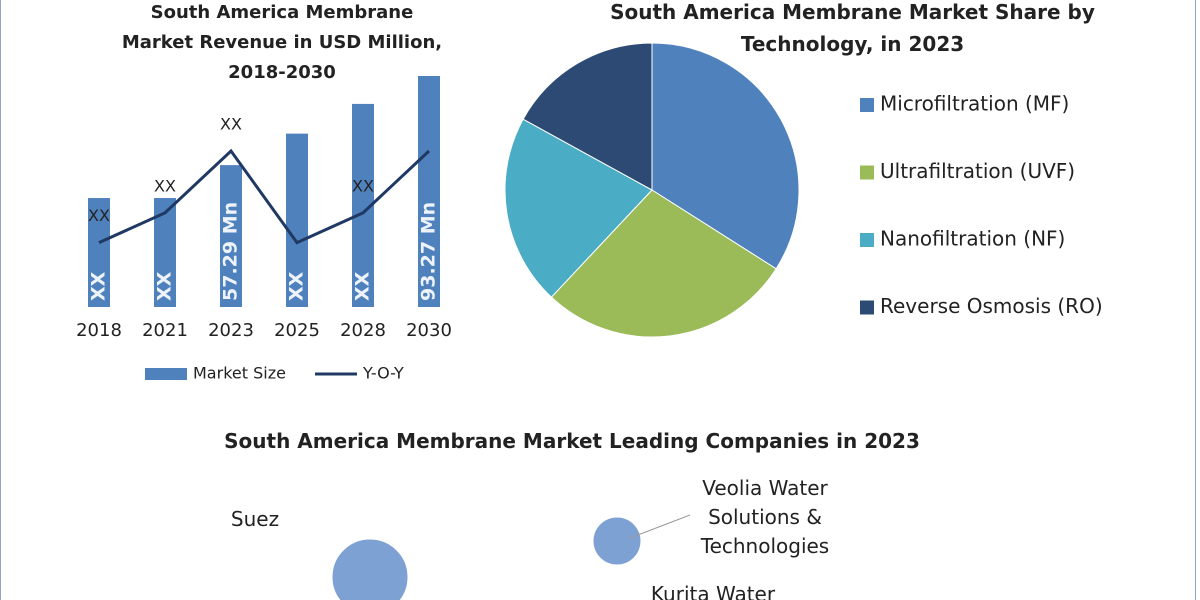 This screenshot has width=1200, height=600. I want to click on bubble-label: Suez, so click(255, 519).